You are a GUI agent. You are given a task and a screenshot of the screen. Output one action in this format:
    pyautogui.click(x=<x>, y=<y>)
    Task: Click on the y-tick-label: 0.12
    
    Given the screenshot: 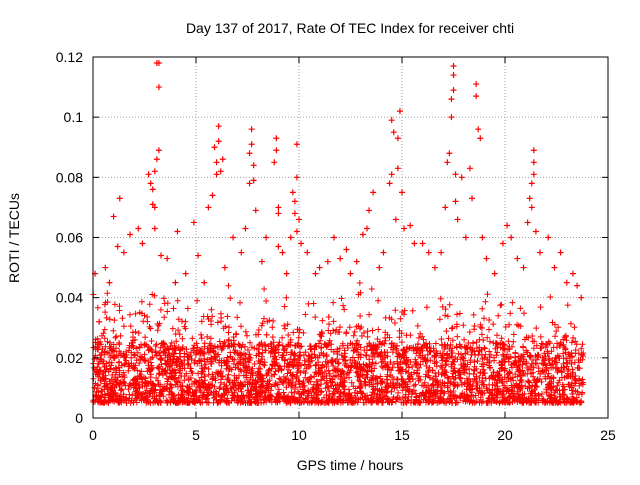 What is the action you would take?
    pyautogui.click(x=69, y=57)
    